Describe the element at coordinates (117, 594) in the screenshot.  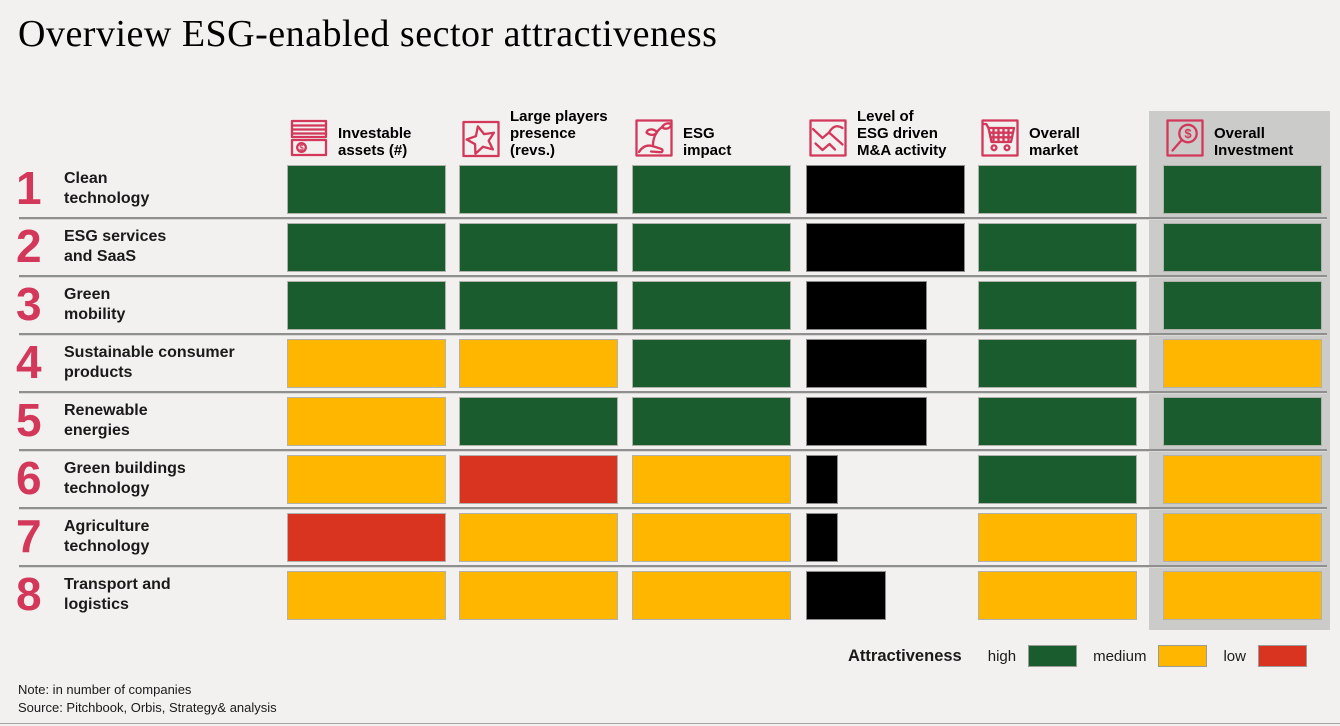
I see `row-sector-label: Transport and logistics` at that location.